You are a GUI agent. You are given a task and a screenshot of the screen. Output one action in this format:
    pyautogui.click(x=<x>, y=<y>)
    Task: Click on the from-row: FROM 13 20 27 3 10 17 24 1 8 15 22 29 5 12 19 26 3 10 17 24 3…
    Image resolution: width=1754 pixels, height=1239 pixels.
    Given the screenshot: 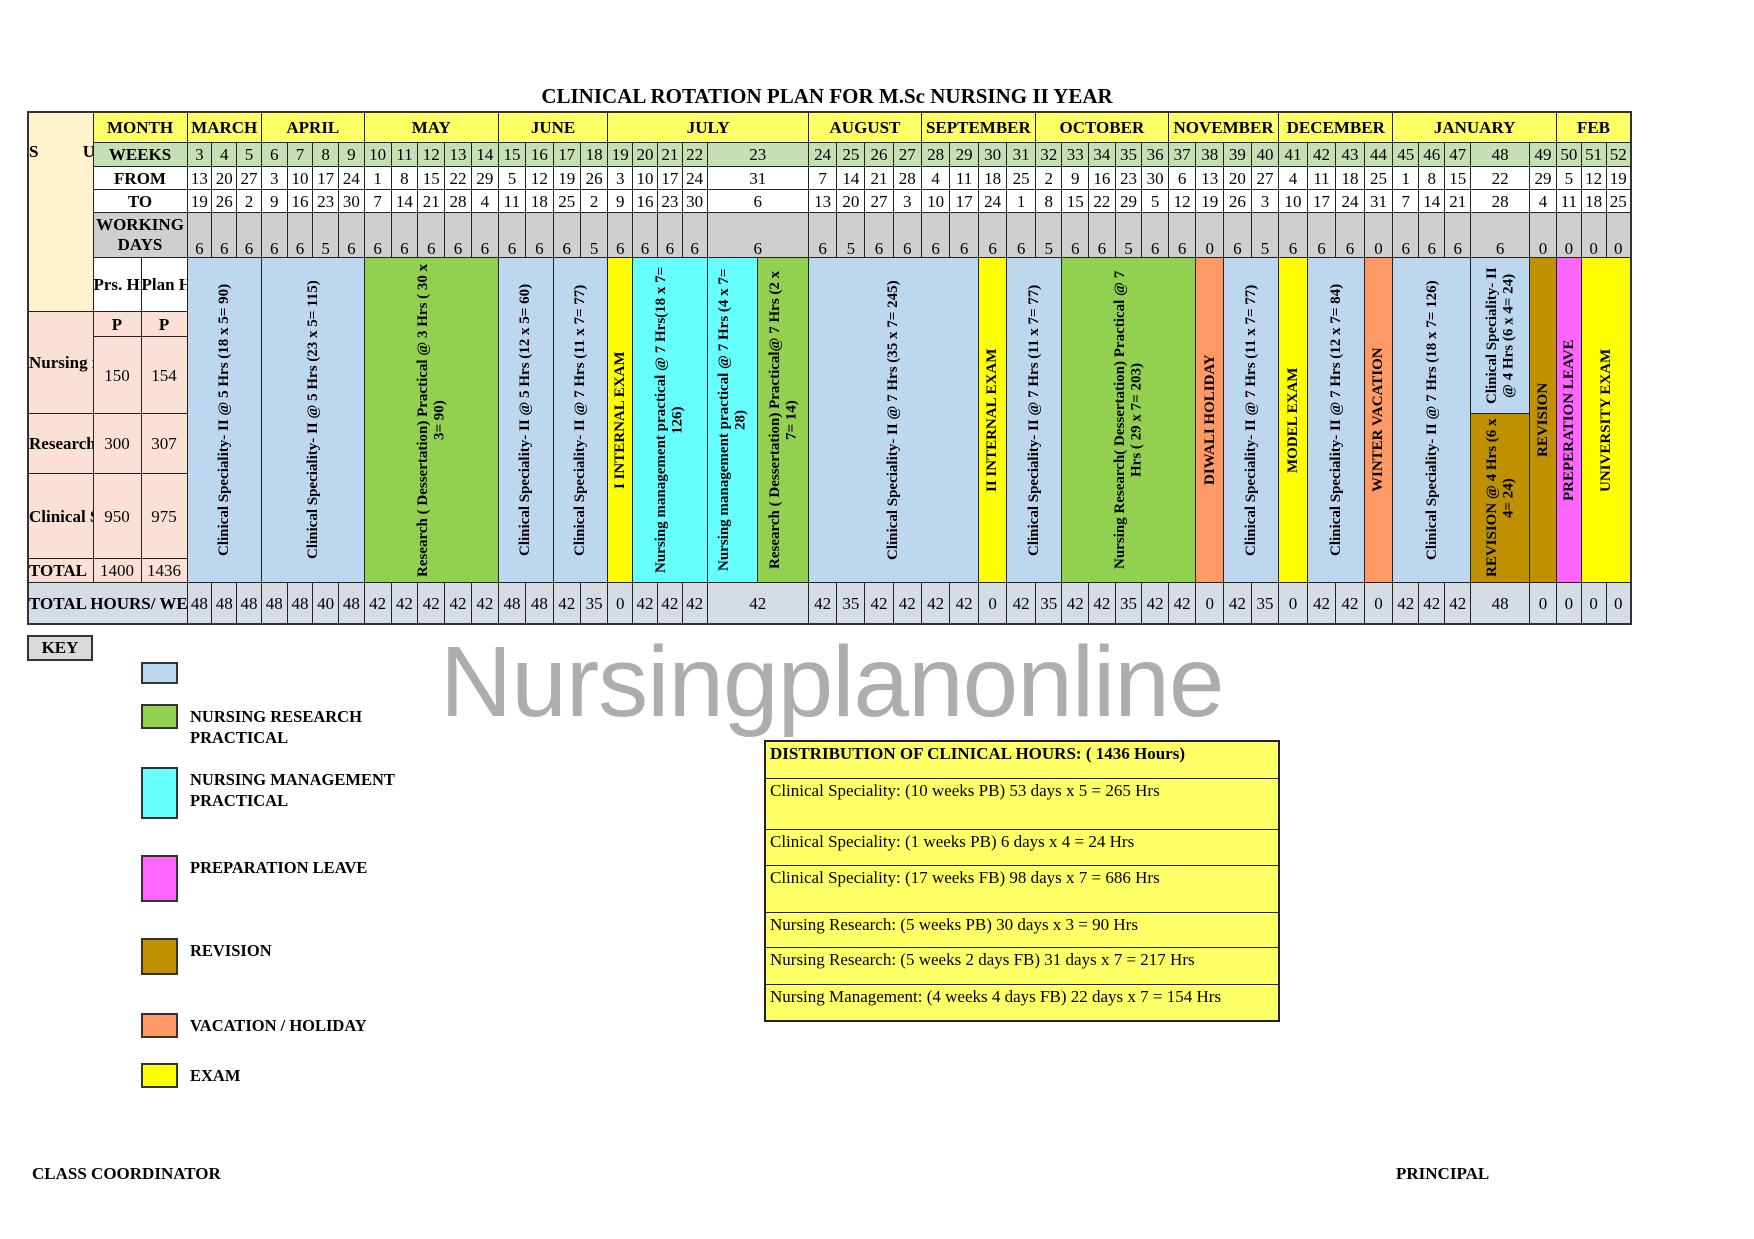 What is the action you would take?
    pyautogui.click(x=830, y=178)
    